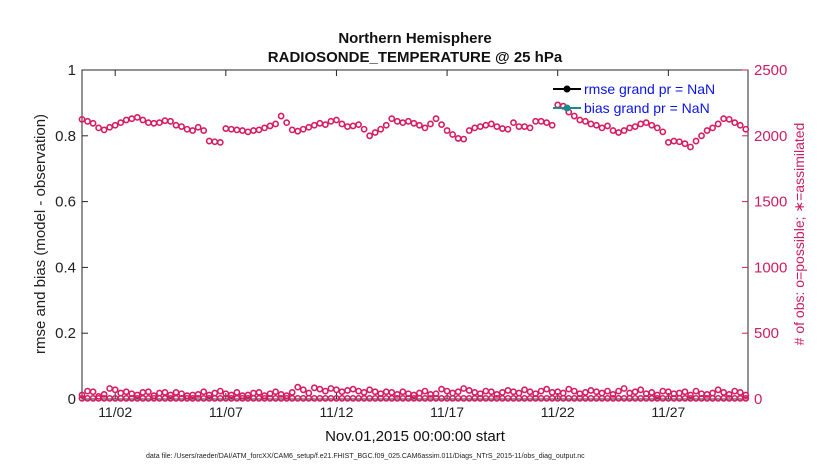 Image resolution: width=830 pixels, height=470 pixels. I want to click on y-axis-label-right: # of obs: o=possible; ∗=assimilated, so click(799, 234).